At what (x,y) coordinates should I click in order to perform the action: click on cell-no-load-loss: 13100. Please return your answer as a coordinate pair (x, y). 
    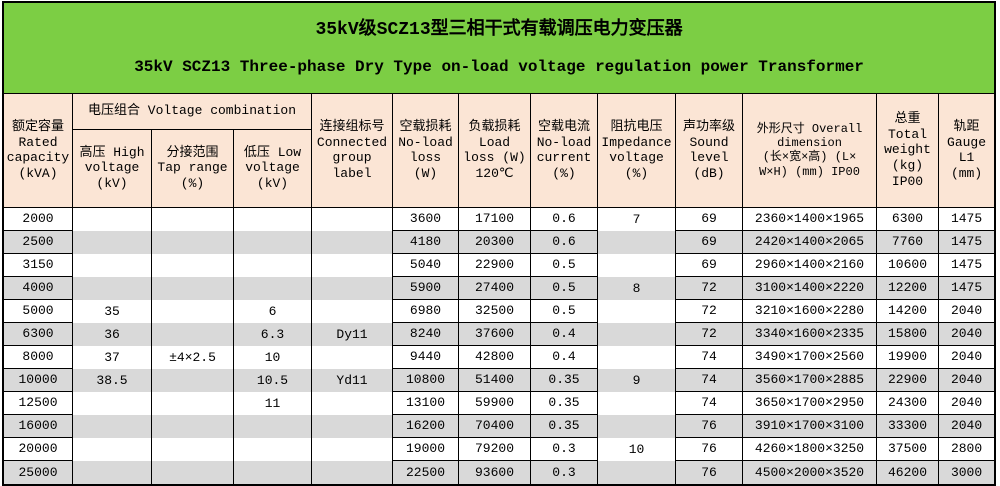
    Looking at the image, I should click on (426, 403).